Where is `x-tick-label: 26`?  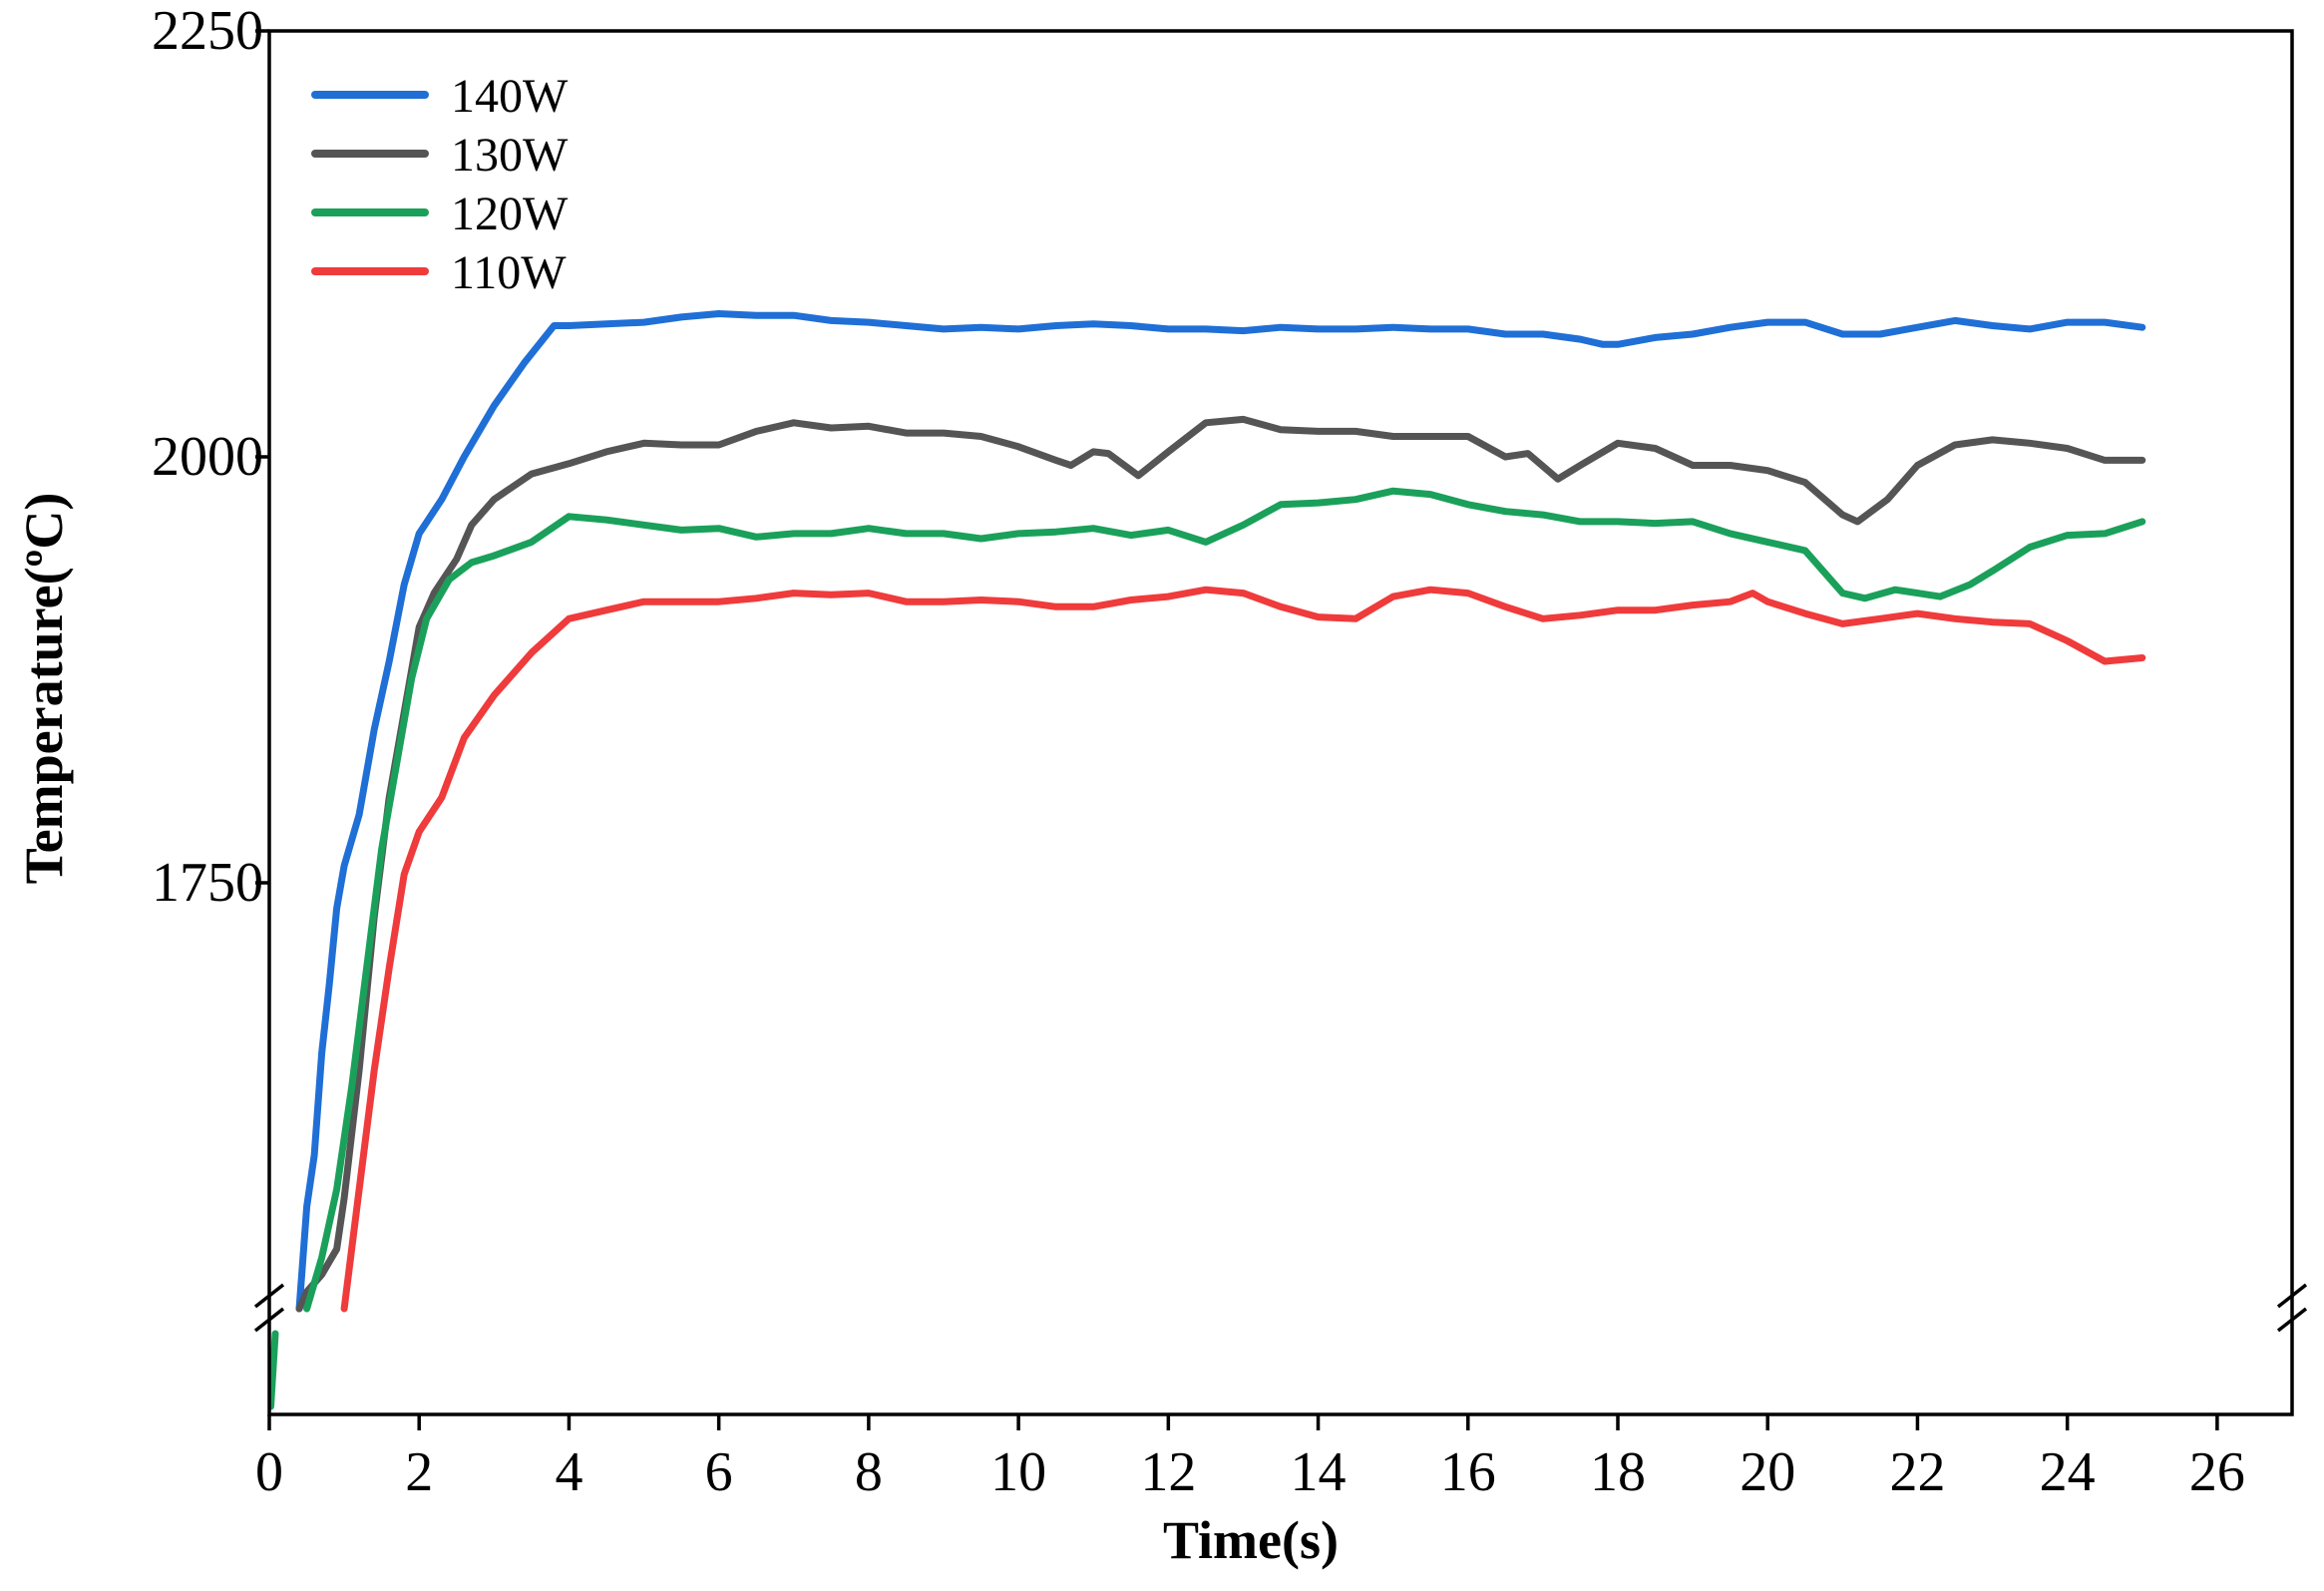 x-tick-label: 26 is located at coordinates (2217, 1472).